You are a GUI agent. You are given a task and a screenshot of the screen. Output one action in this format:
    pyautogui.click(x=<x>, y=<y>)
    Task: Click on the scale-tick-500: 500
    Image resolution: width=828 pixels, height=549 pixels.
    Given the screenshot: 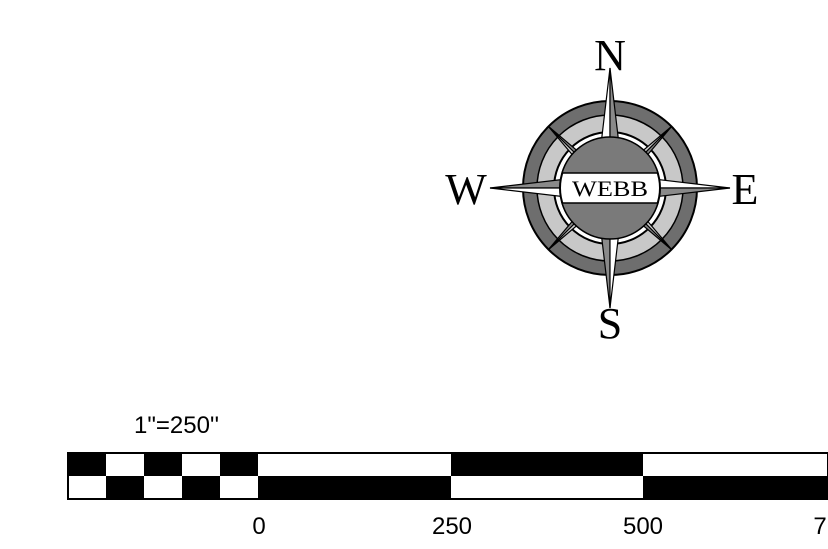 What is the action you would take?
    pyautogui.click(x=643, y=526)
    